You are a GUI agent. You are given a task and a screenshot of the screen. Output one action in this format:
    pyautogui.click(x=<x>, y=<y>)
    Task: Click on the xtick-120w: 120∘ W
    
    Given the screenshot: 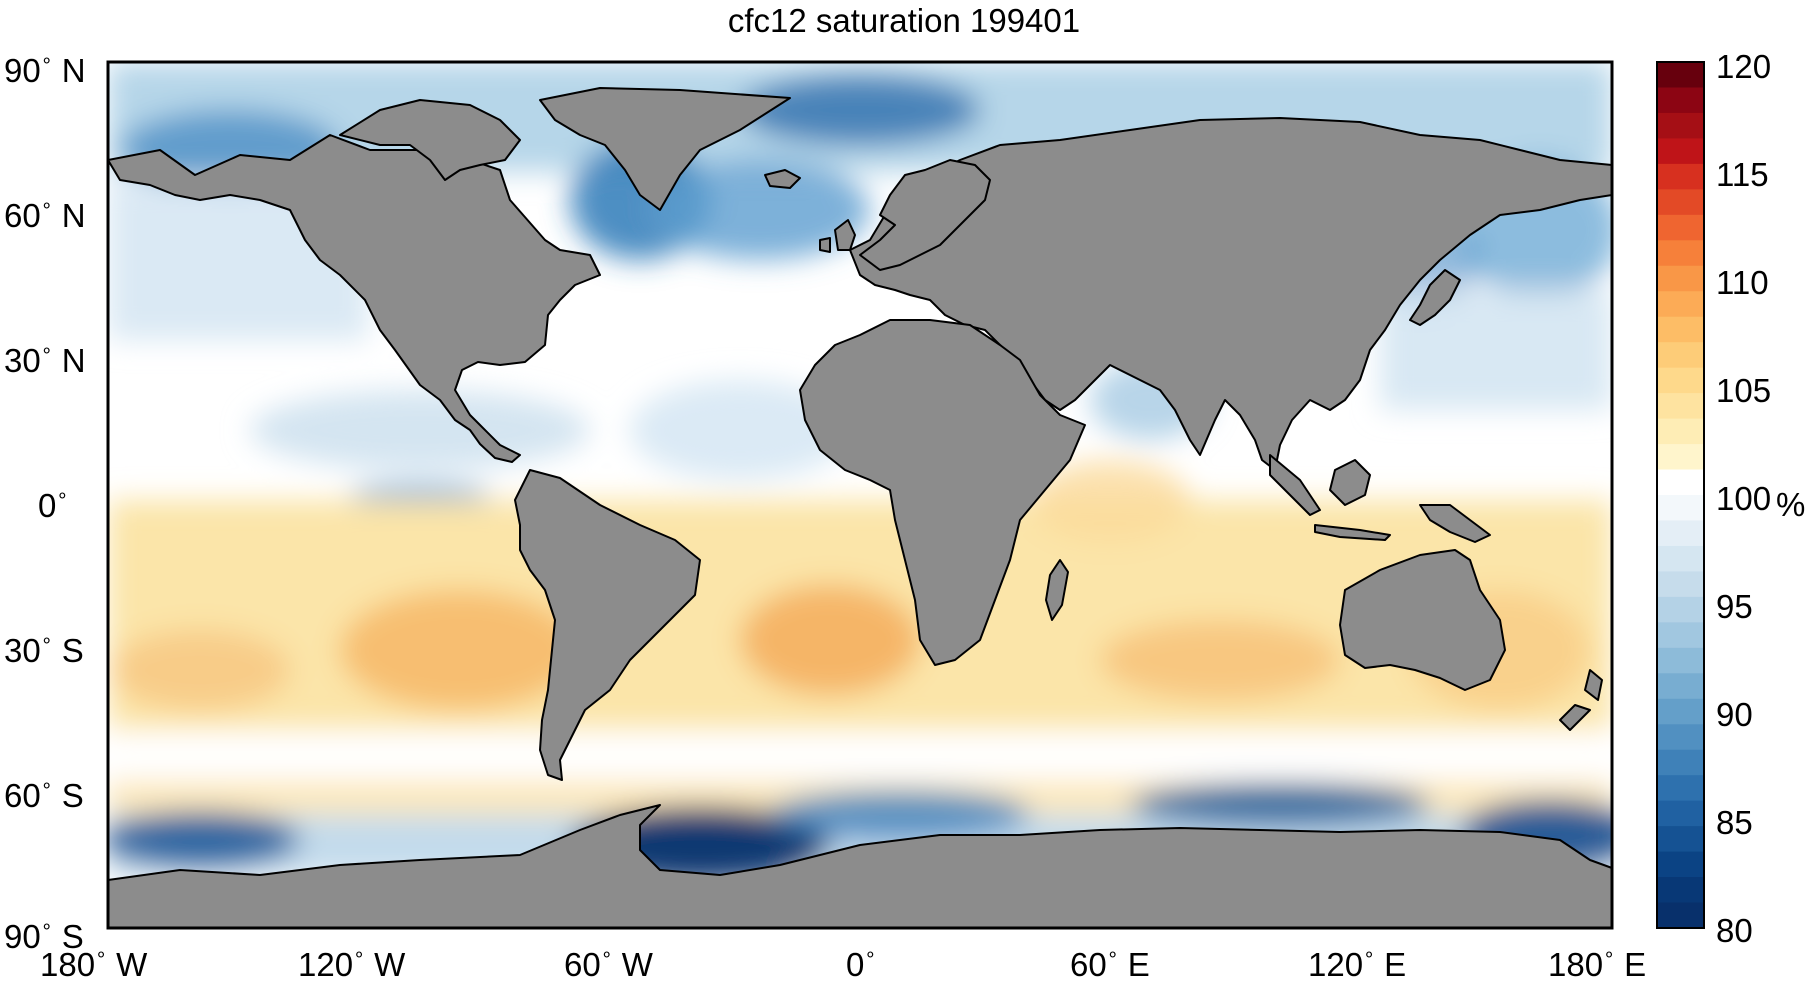 What is the action you would take?
    pyautogui.click(x=352, y=964)
    